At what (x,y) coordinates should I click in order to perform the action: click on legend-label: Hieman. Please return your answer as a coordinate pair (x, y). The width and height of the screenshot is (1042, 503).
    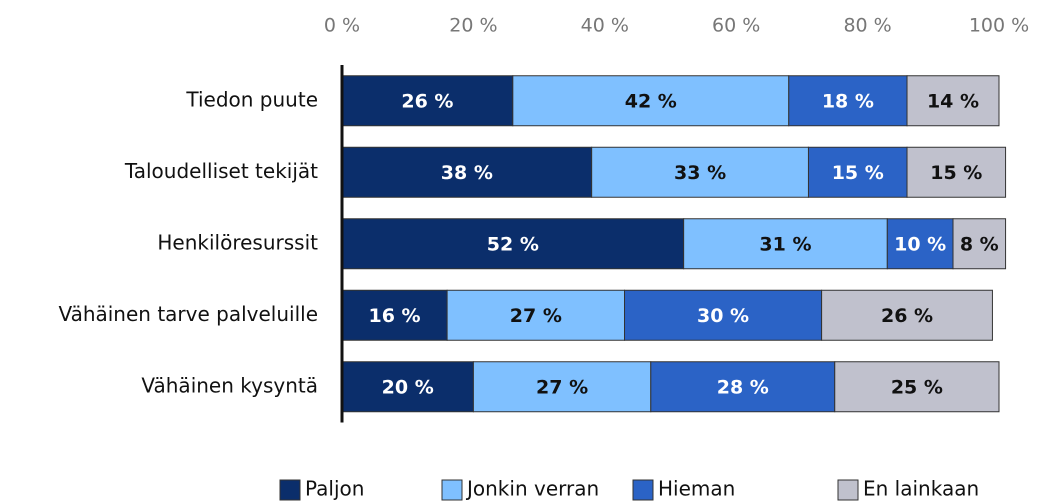
    Looking at the image, I should click on (696, 489).